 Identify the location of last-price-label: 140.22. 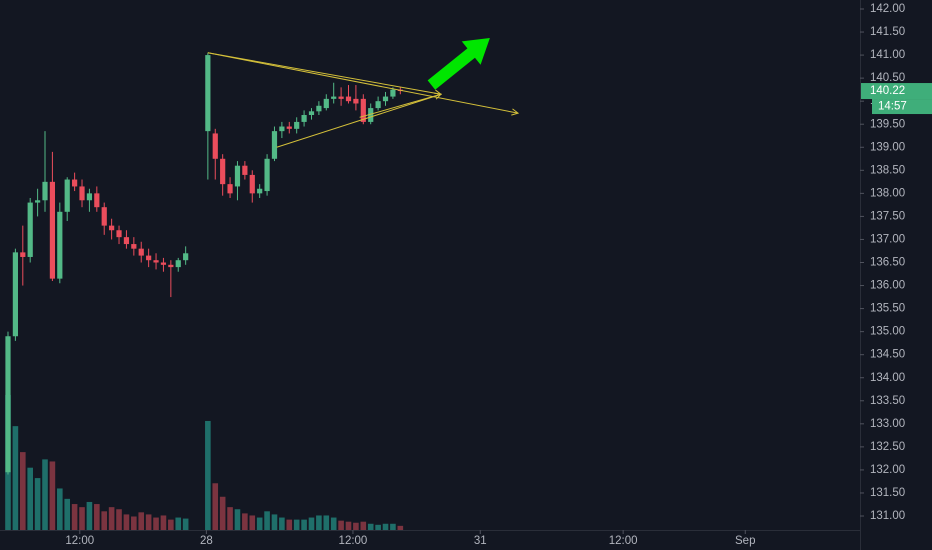
(887, 91).